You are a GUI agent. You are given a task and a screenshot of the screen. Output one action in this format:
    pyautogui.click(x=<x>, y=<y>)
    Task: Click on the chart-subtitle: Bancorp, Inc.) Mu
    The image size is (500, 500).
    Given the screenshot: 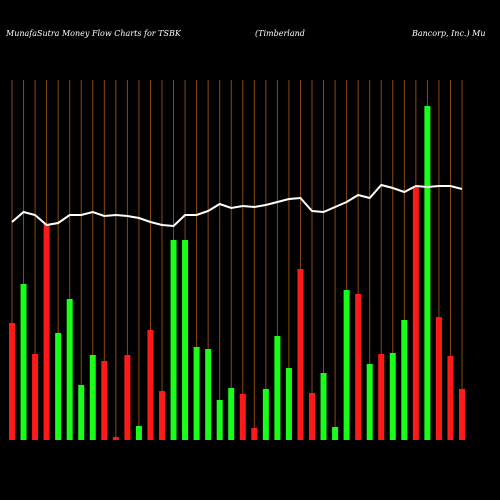 What is the action you would take?
    pyautogui.click(x=448, y=33)
    